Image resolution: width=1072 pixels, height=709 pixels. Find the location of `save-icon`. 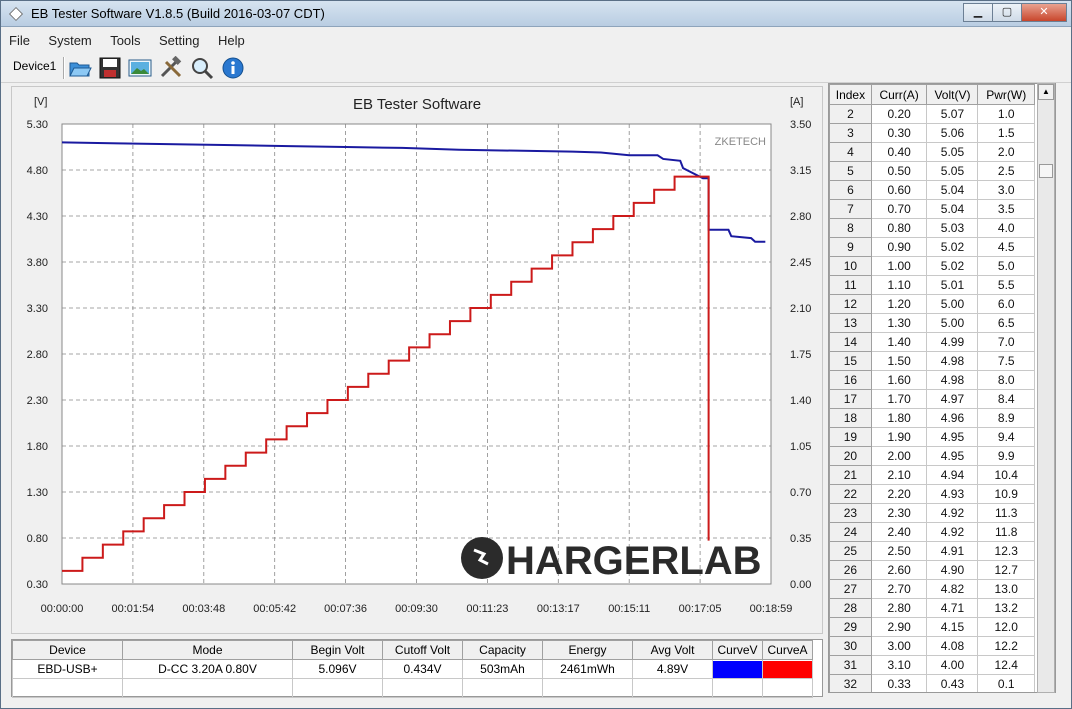

save-icon is located at coordinates (110, 68).